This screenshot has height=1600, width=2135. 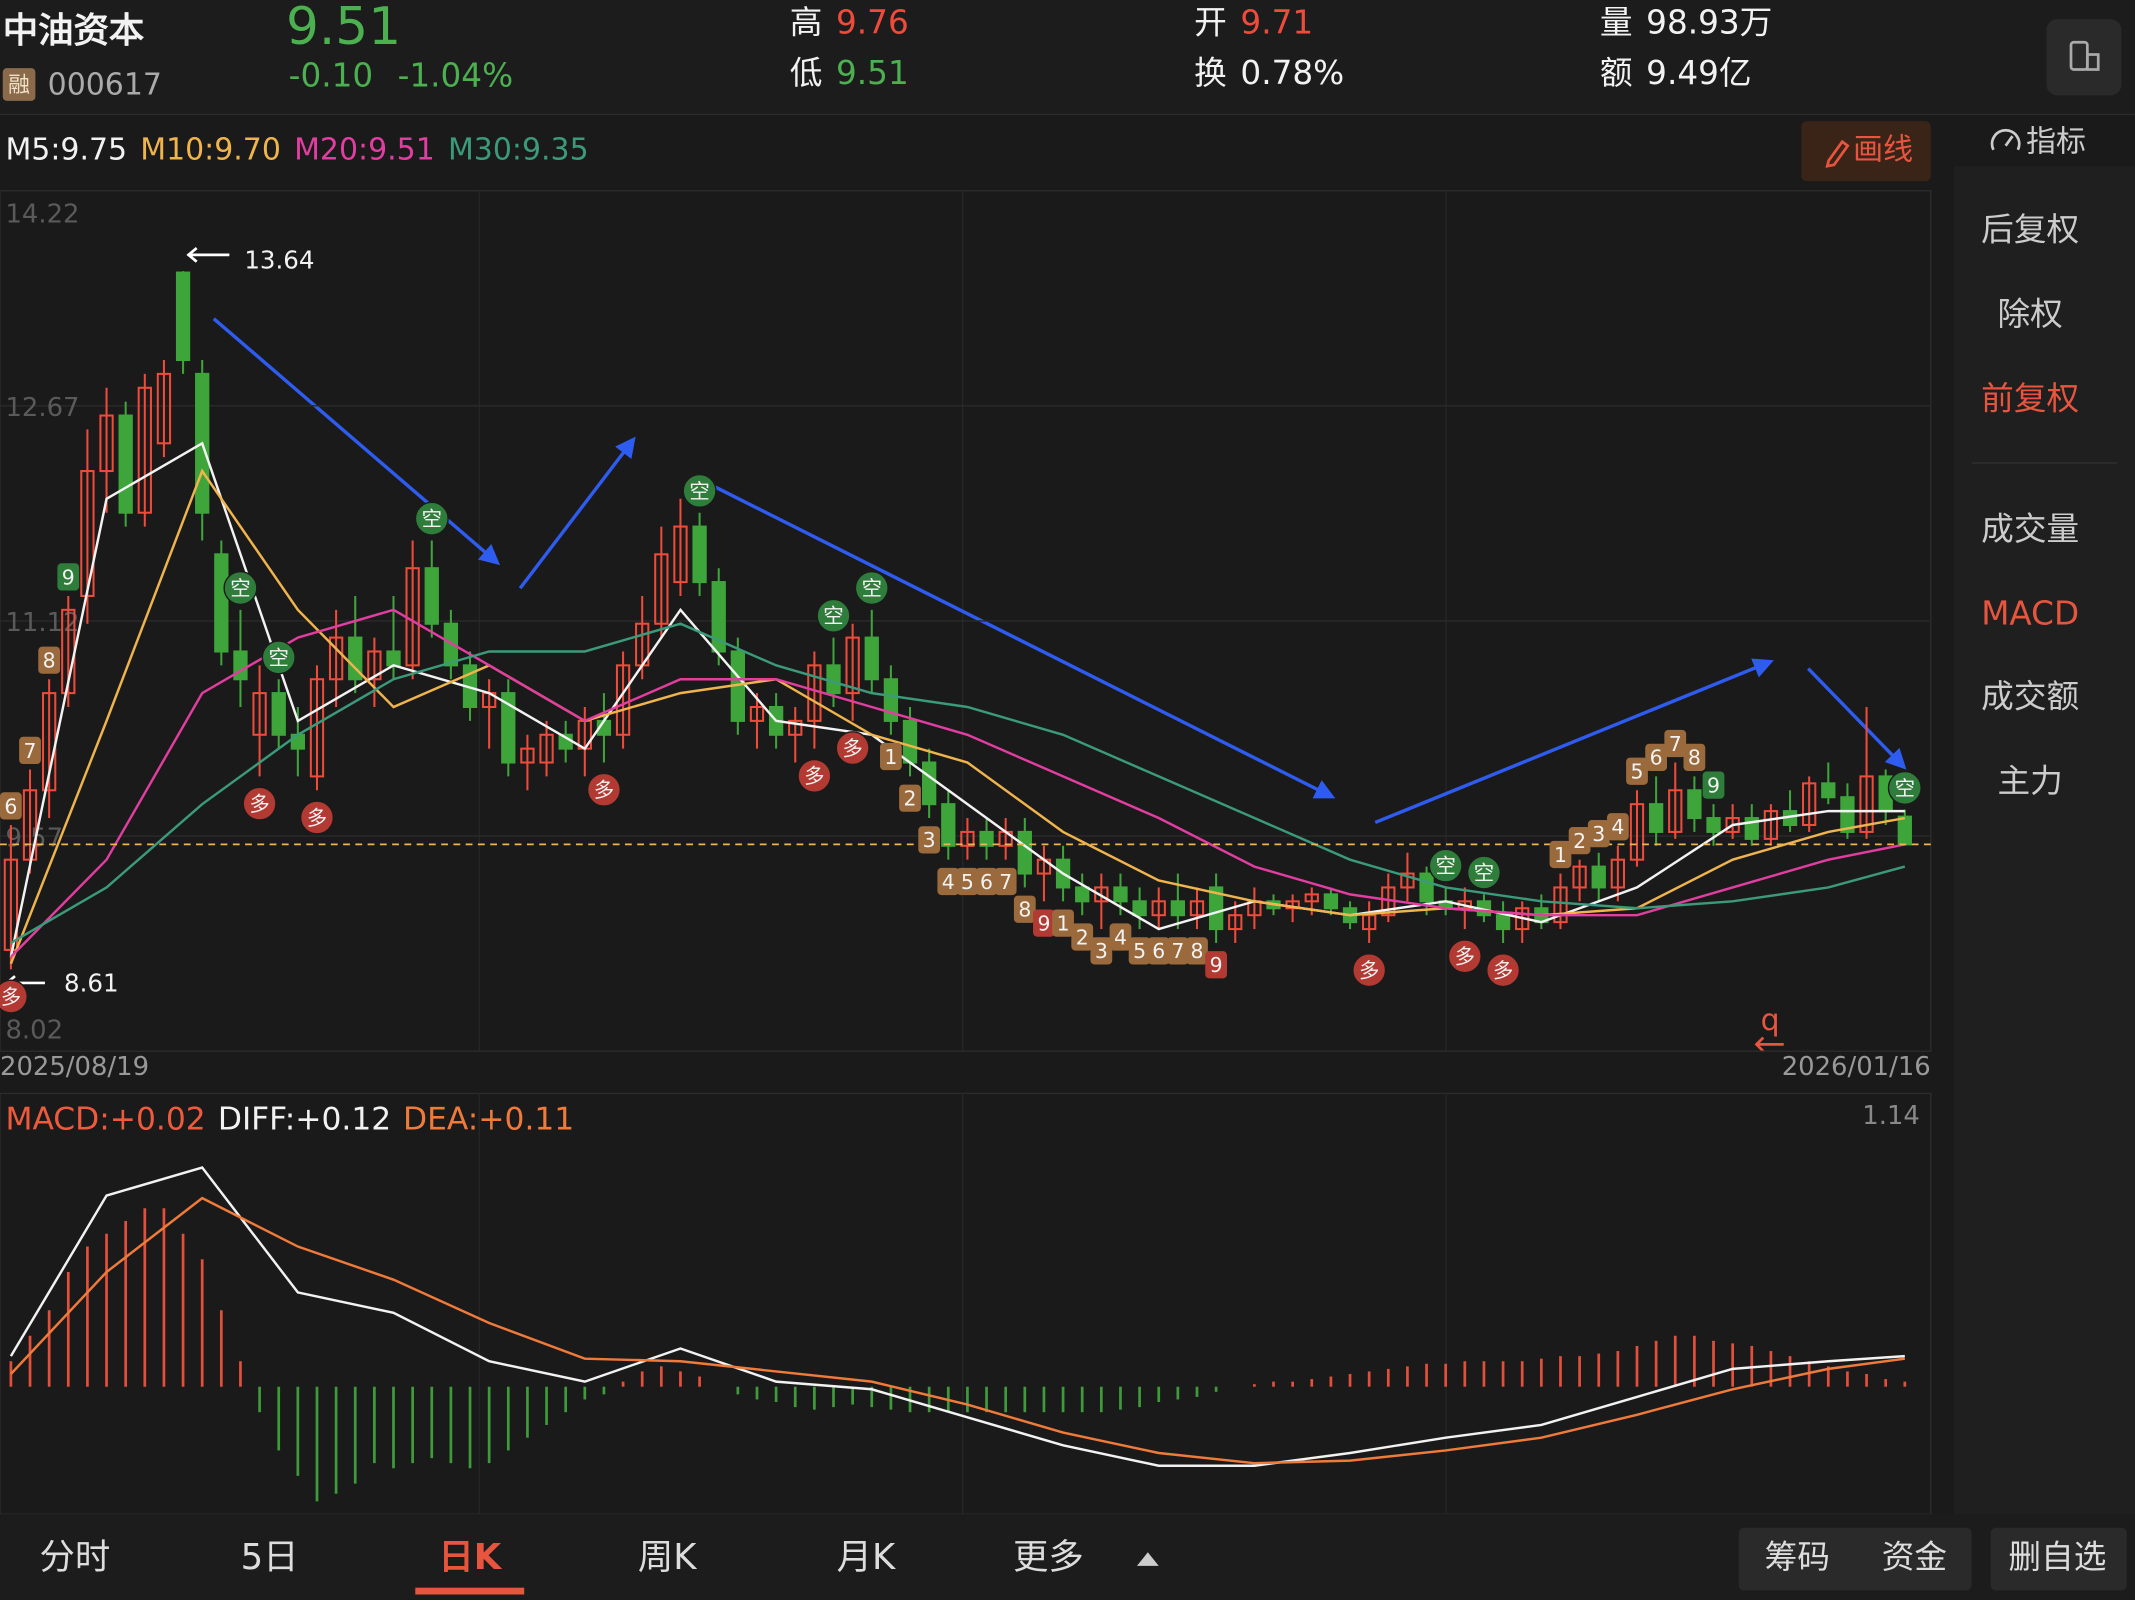 I want to click on side-panel, so click(x=2044, y=840).